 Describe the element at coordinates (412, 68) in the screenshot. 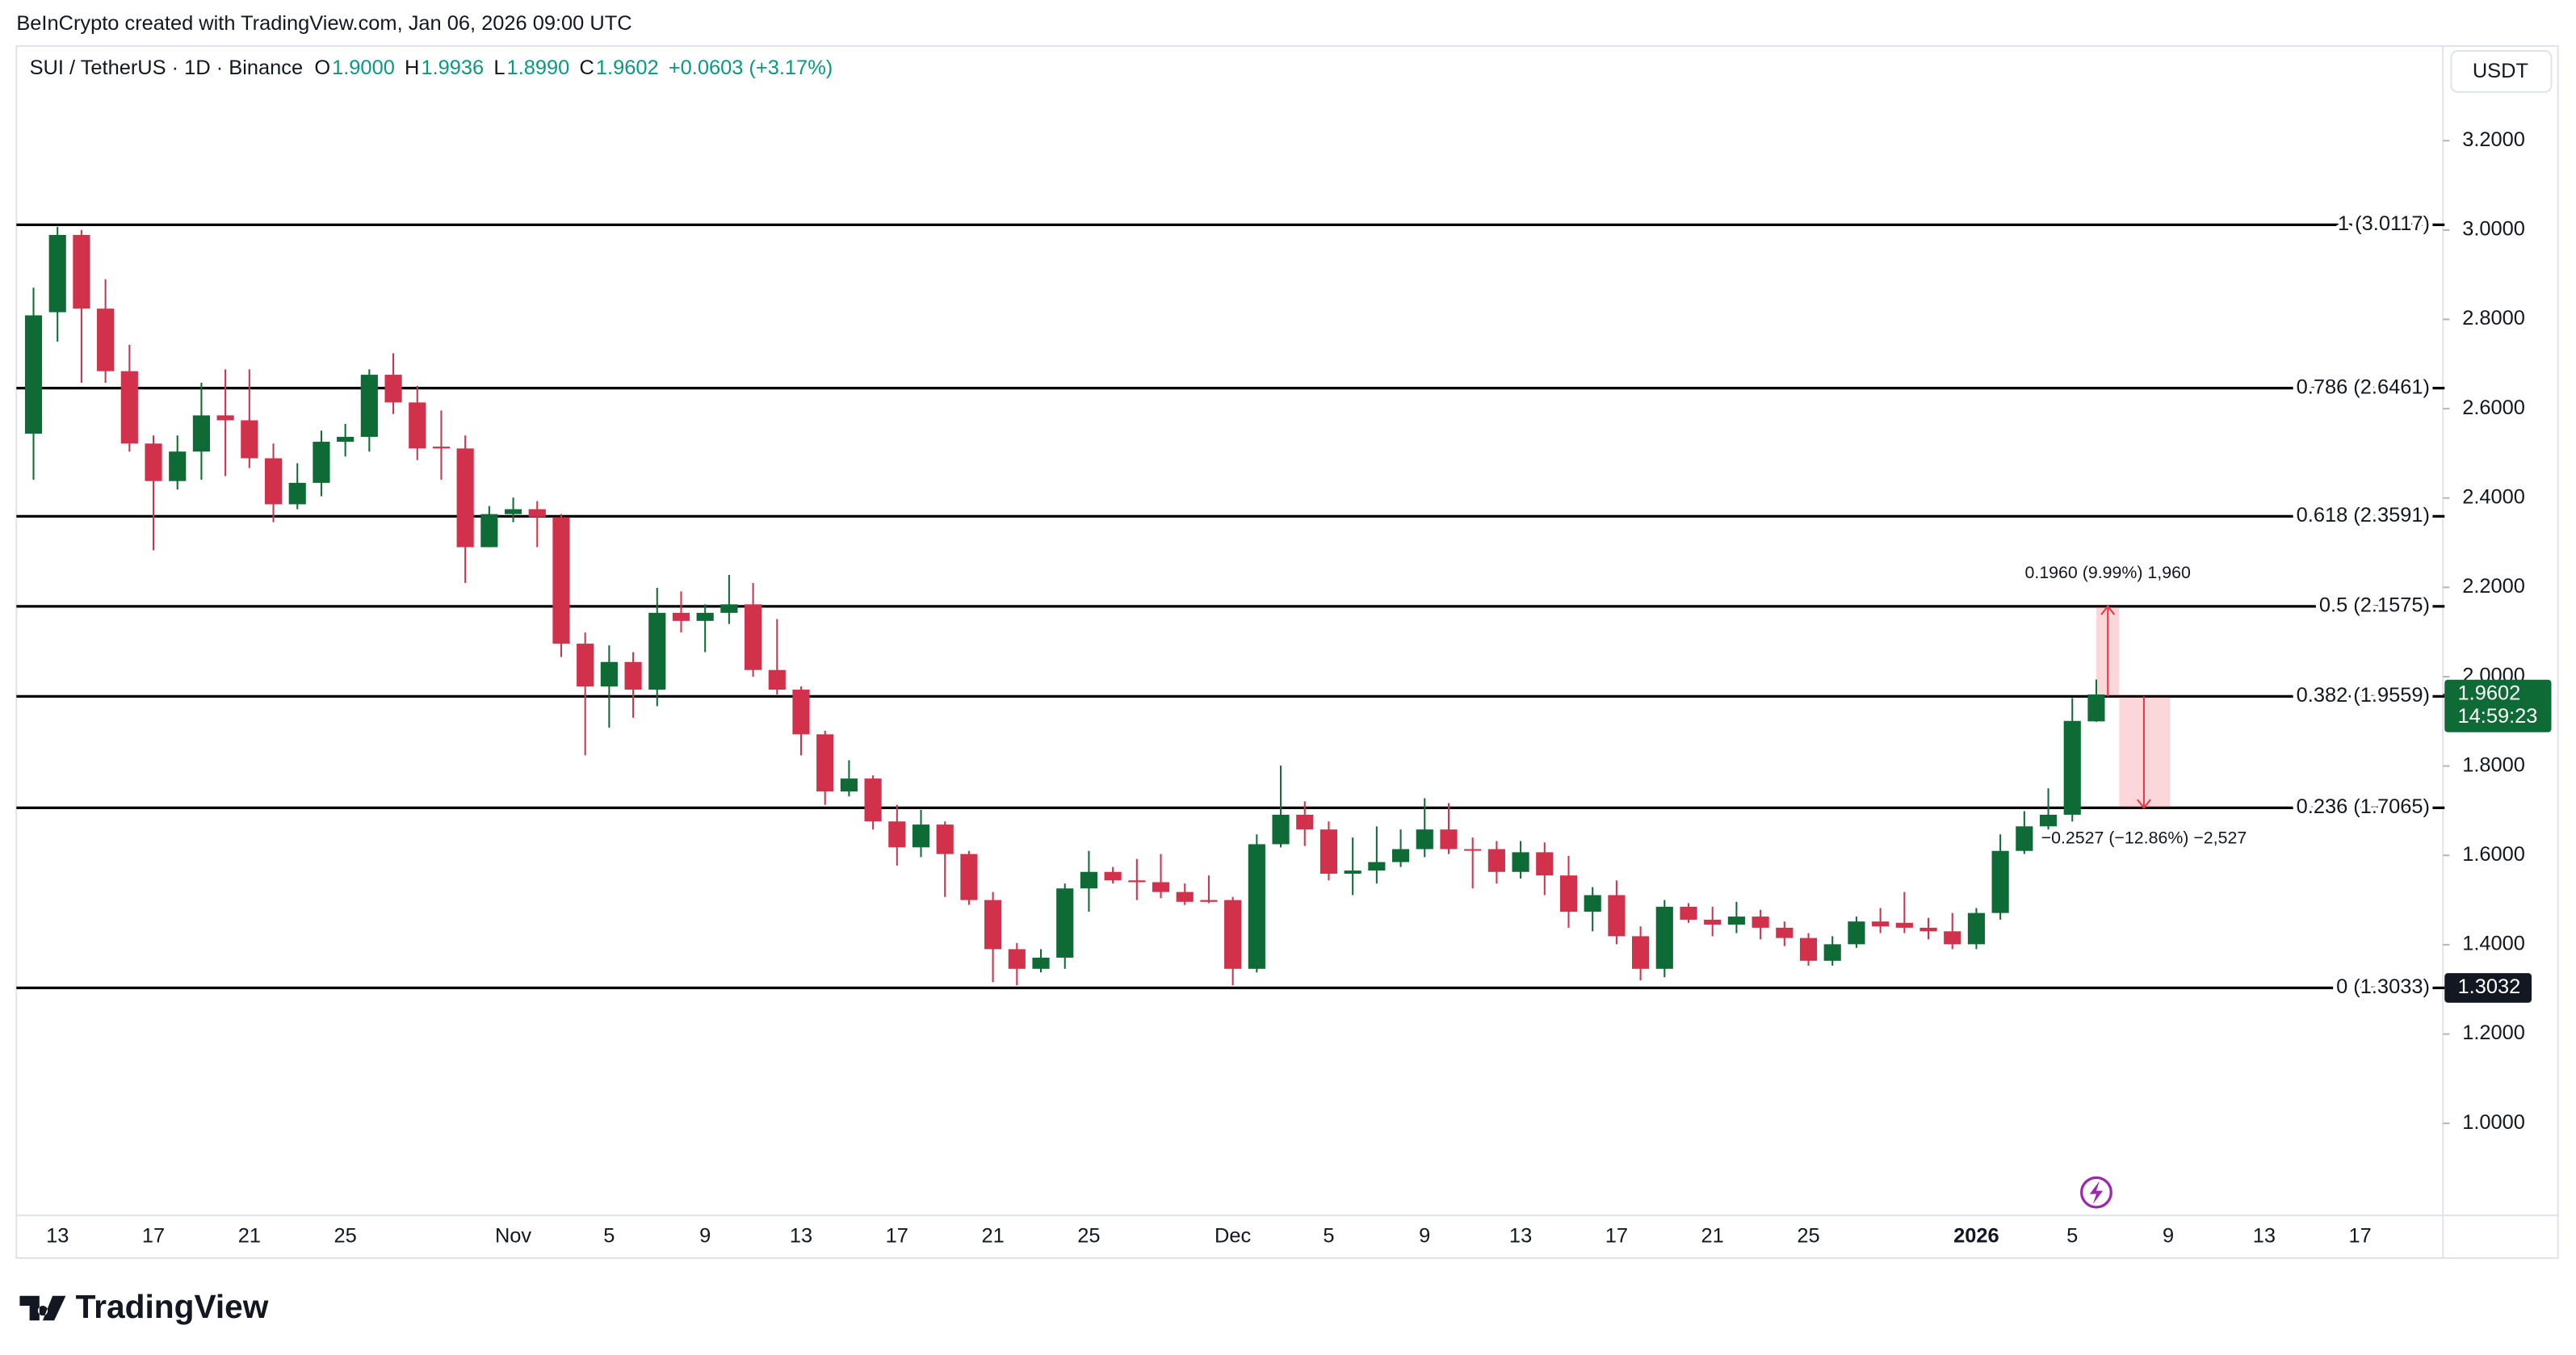

I see `legend-key: H` at that location.